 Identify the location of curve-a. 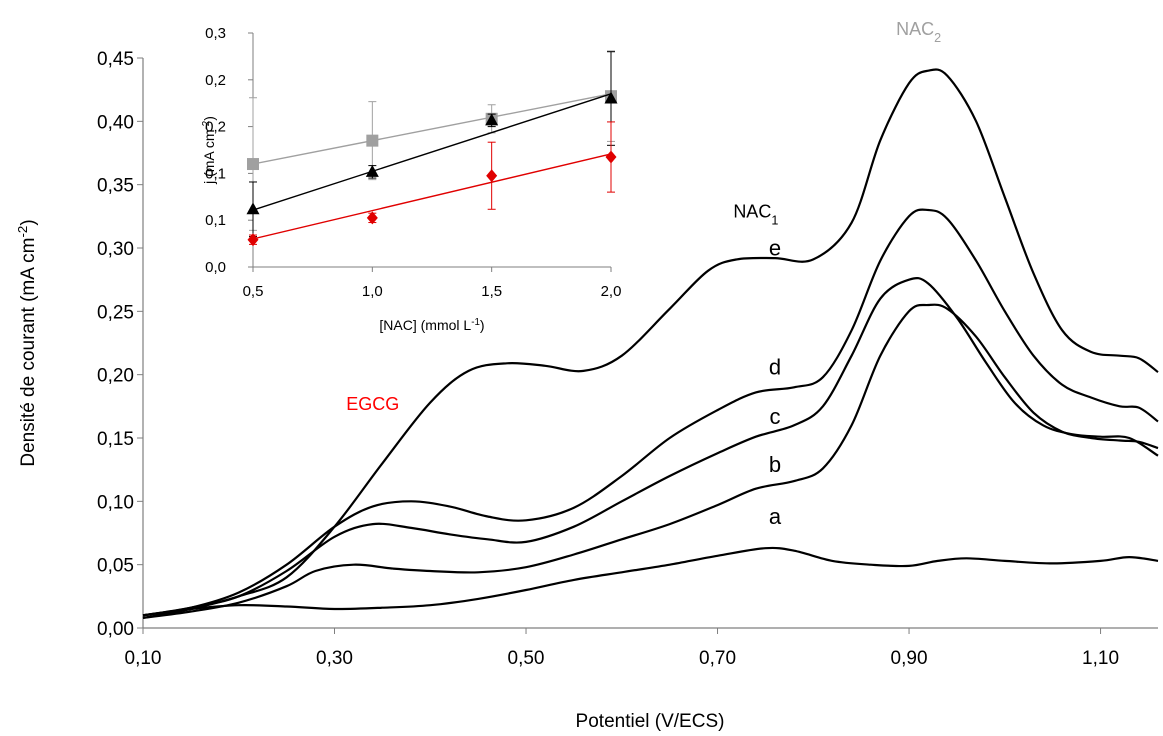
(650, 581).